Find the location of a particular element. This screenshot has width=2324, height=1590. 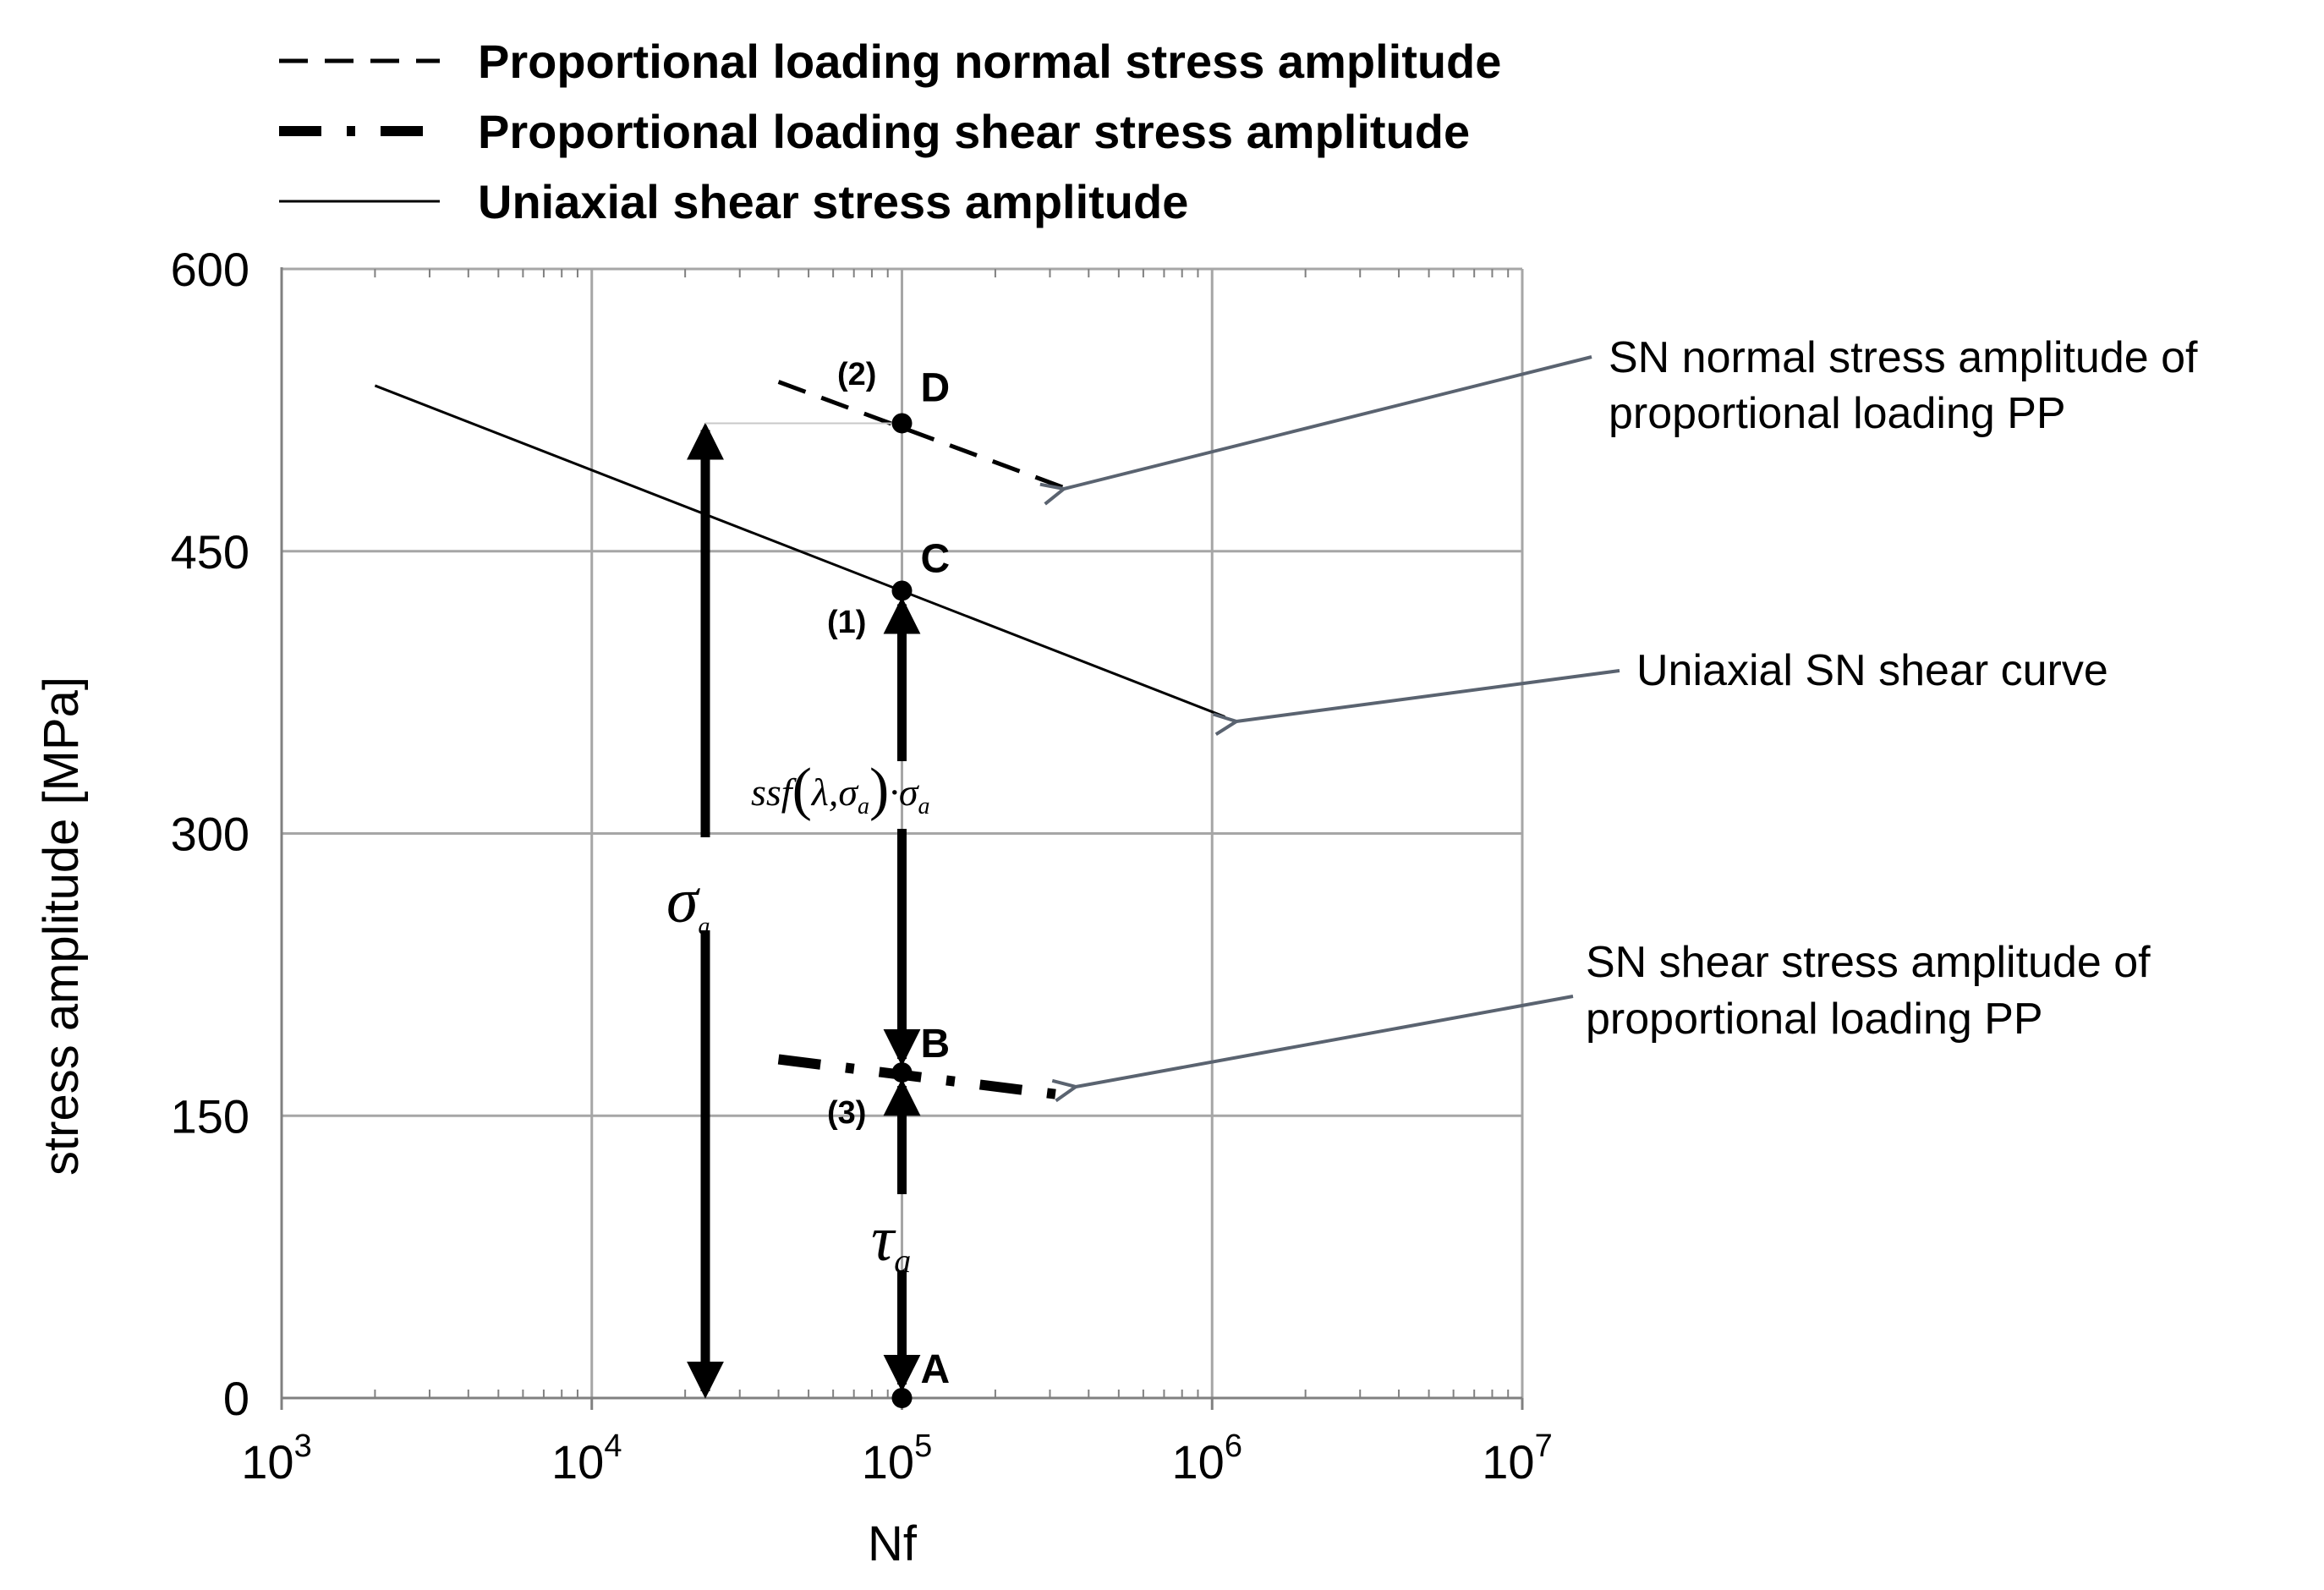

annotation-shear-line2: proportional loading PP is located at coordinates (1814, 1019).